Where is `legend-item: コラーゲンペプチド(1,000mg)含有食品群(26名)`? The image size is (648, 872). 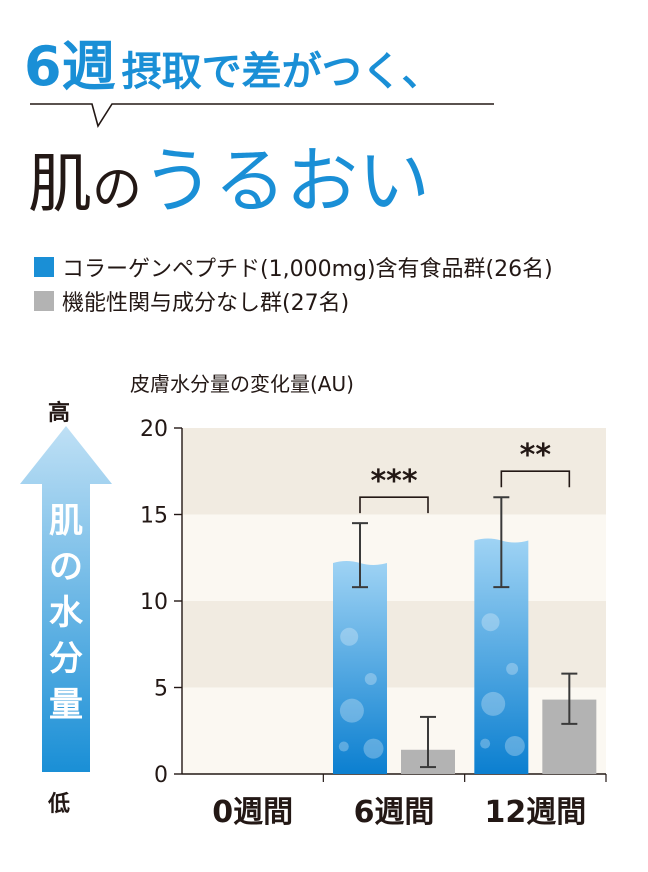
legend-item: コラーゲンペプチド(1,000mg)含有食品群(26名) is located at coordinates (293, 267).